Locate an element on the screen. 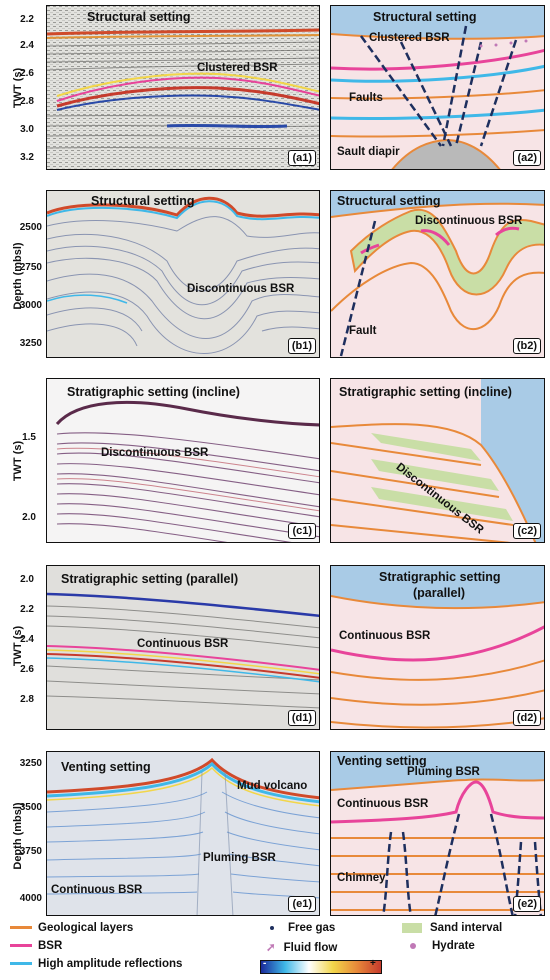 This screenshot has width=550, height=980. legend-hydrate: Hydrate is located at coordinates (442, 946).